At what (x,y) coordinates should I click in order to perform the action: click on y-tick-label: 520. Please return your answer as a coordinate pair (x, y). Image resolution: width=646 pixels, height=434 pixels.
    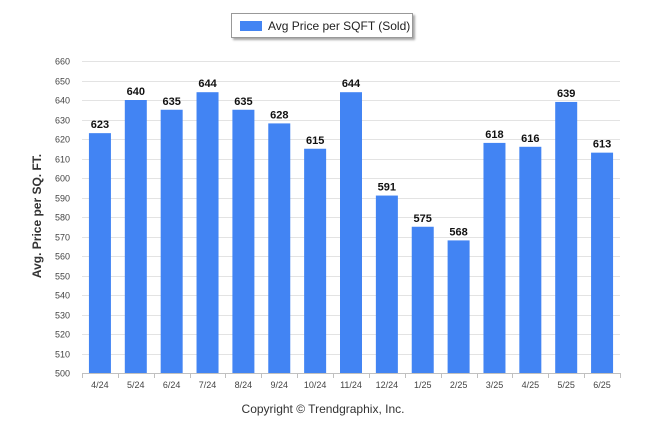
    Looking at the image, I should click on (62, 335).